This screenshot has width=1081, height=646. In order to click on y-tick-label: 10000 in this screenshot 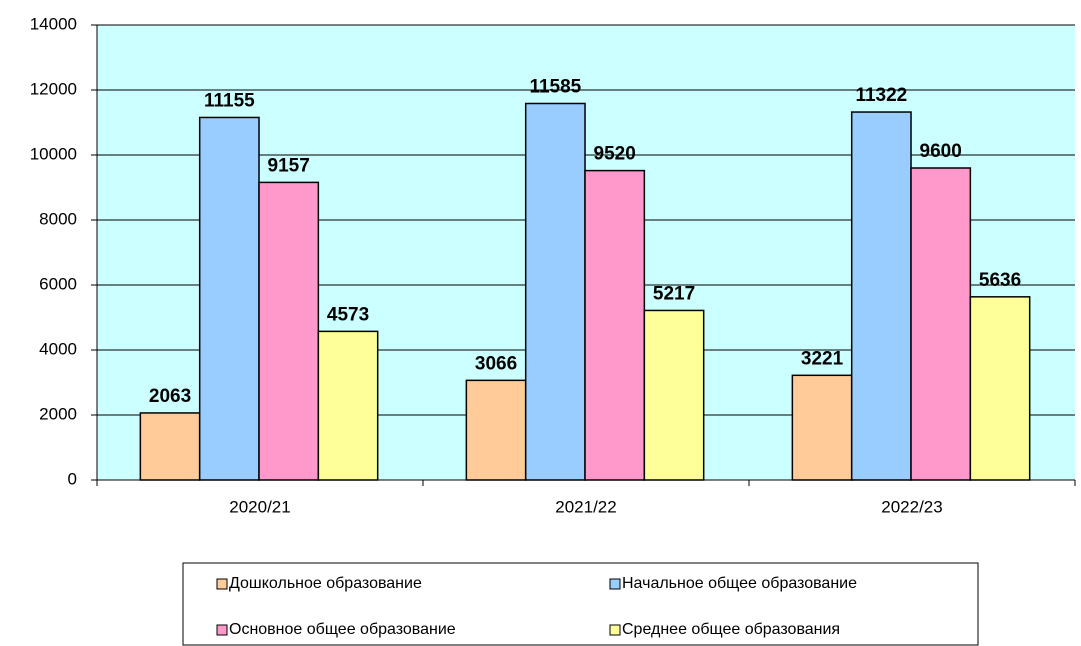, I will do `click(53, 153)`.